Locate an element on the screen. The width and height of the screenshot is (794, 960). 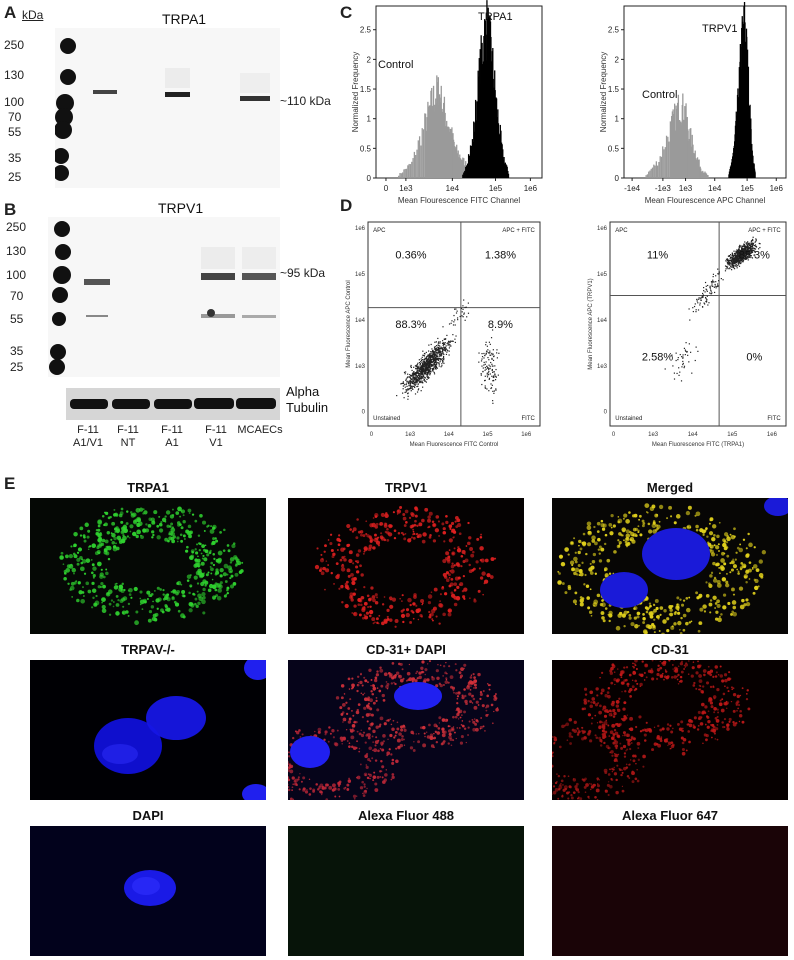
nucleus is located at coordinates (310, 752).